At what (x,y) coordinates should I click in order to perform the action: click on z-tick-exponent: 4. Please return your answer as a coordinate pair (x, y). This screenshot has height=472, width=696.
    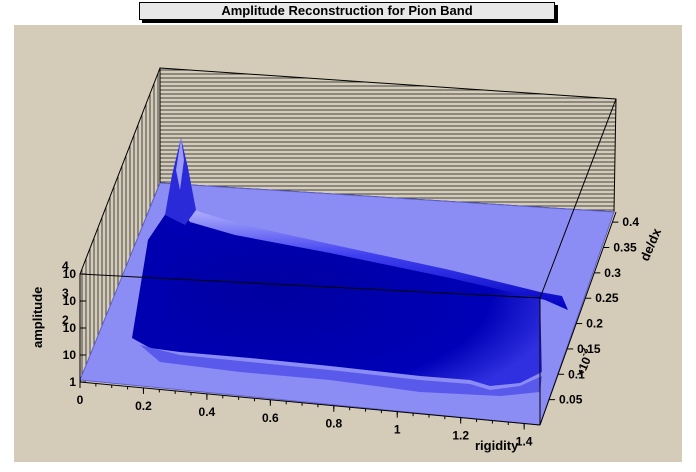
    Looking at the image, I should click on (65, 266).